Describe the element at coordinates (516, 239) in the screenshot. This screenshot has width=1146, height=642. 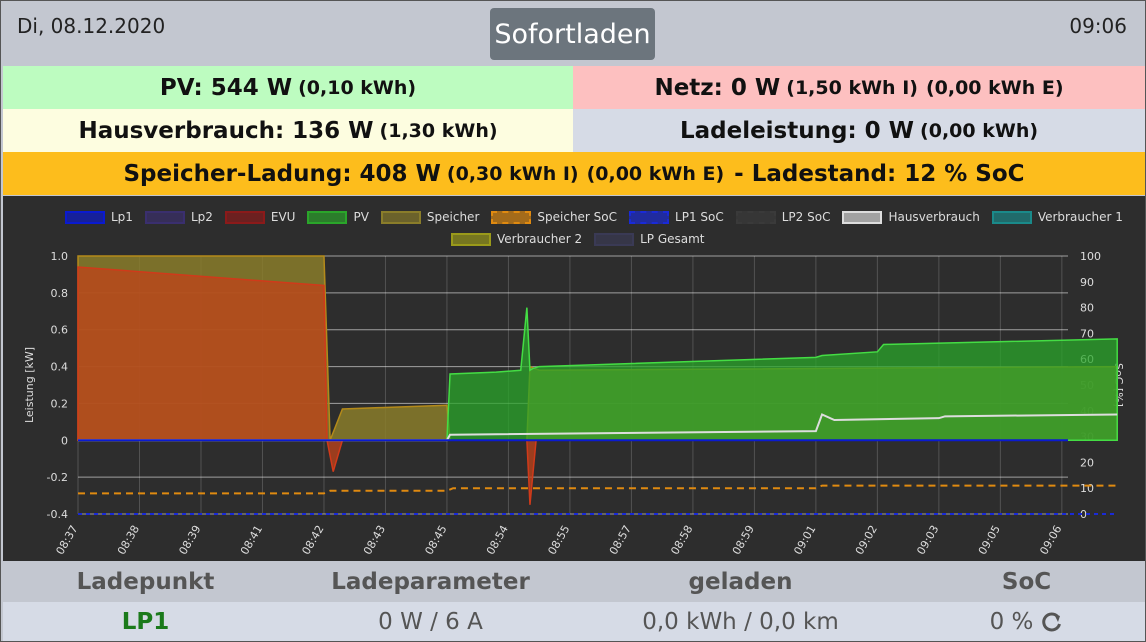
I see `legend-item: Verbraucher 2` at that location.